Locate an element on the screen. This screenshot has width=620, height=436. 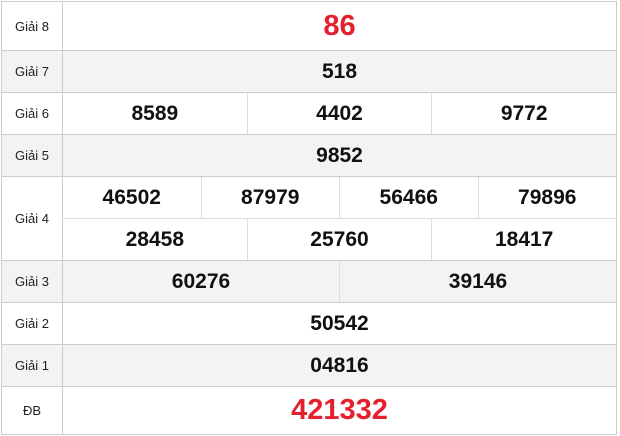
prize-number: 9852 is located at coordinates (340, 155).